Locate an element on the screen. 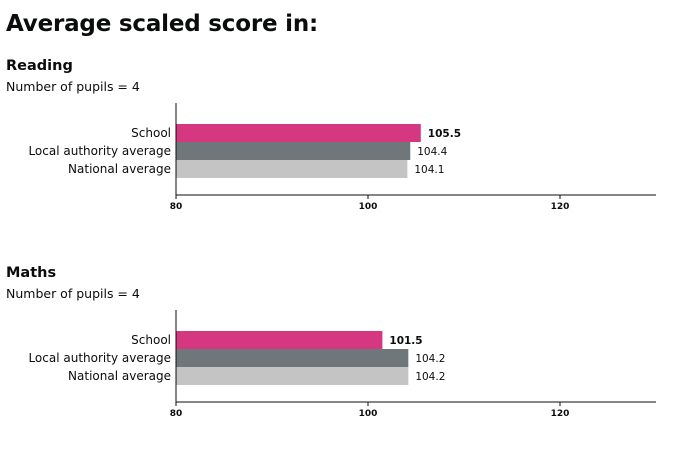 The width and height of the screenshot is (685, 454). value-label-national-average: 104.2 is located at coordinates (430, 377).